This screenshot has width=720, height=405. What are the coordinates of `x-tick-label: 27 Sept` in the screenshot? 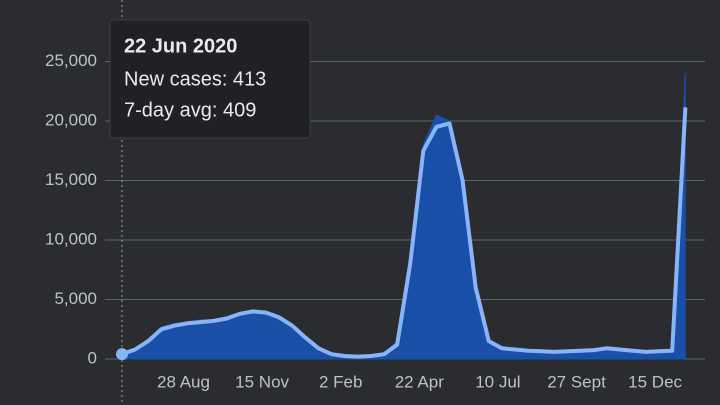 It's located at (576, 381).